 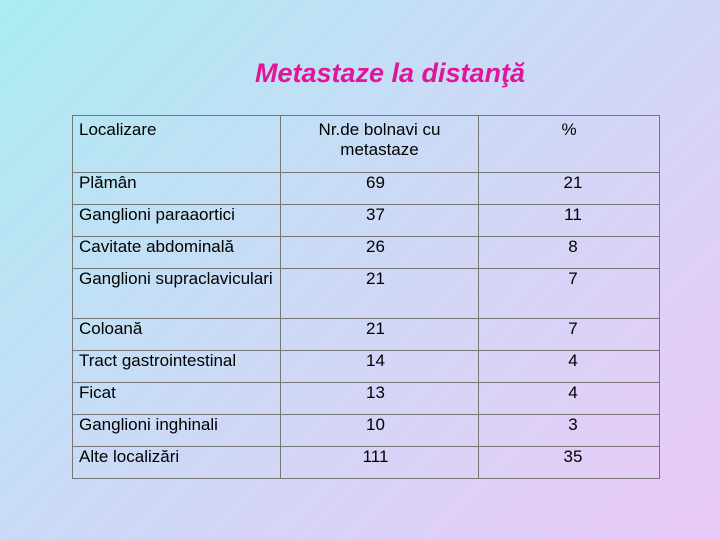 I want to click on cell-localizare: Tract gastrointestinal, so click(x=176, y=366).